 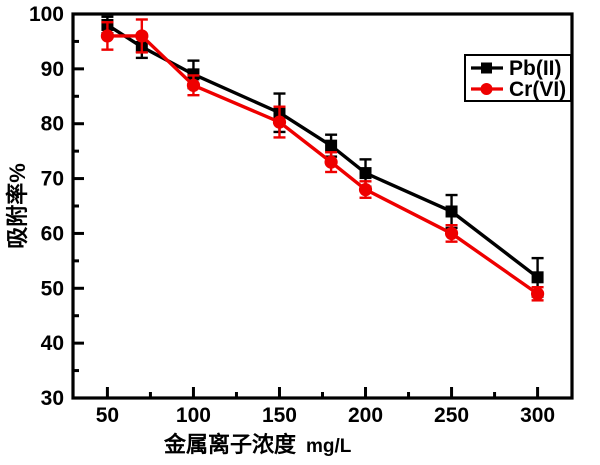 What do you see at coordinates (279, 415) in the screenshot?
I see `x-tick-label: 150` at bounding box center [279, 415].